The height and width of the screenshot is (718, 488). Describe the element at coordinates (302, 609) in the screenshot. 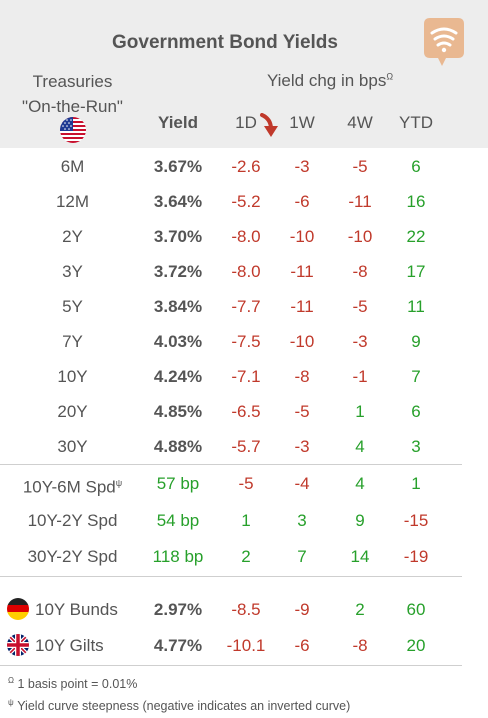

I see `change-1w: -9` at that location.